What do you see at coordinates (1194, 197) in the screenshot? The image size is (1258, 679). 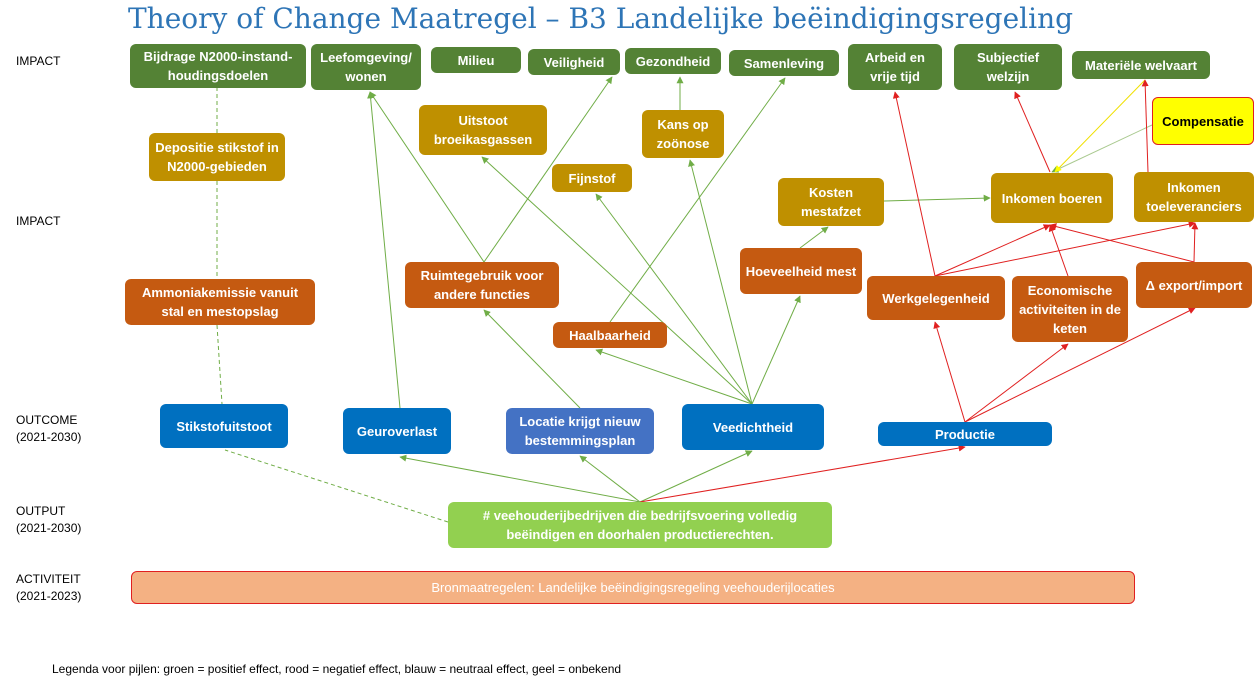 I see `node: Inkomen toeleveranciers` at bounding box center [1194, 197].